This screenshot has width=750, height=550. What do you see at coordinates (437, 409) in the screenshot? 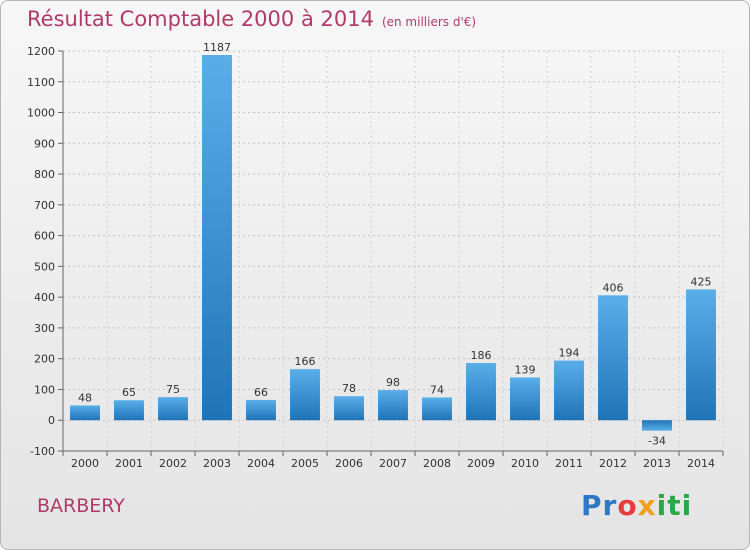
I see `bar-2008` at bounding box center [437, 409].